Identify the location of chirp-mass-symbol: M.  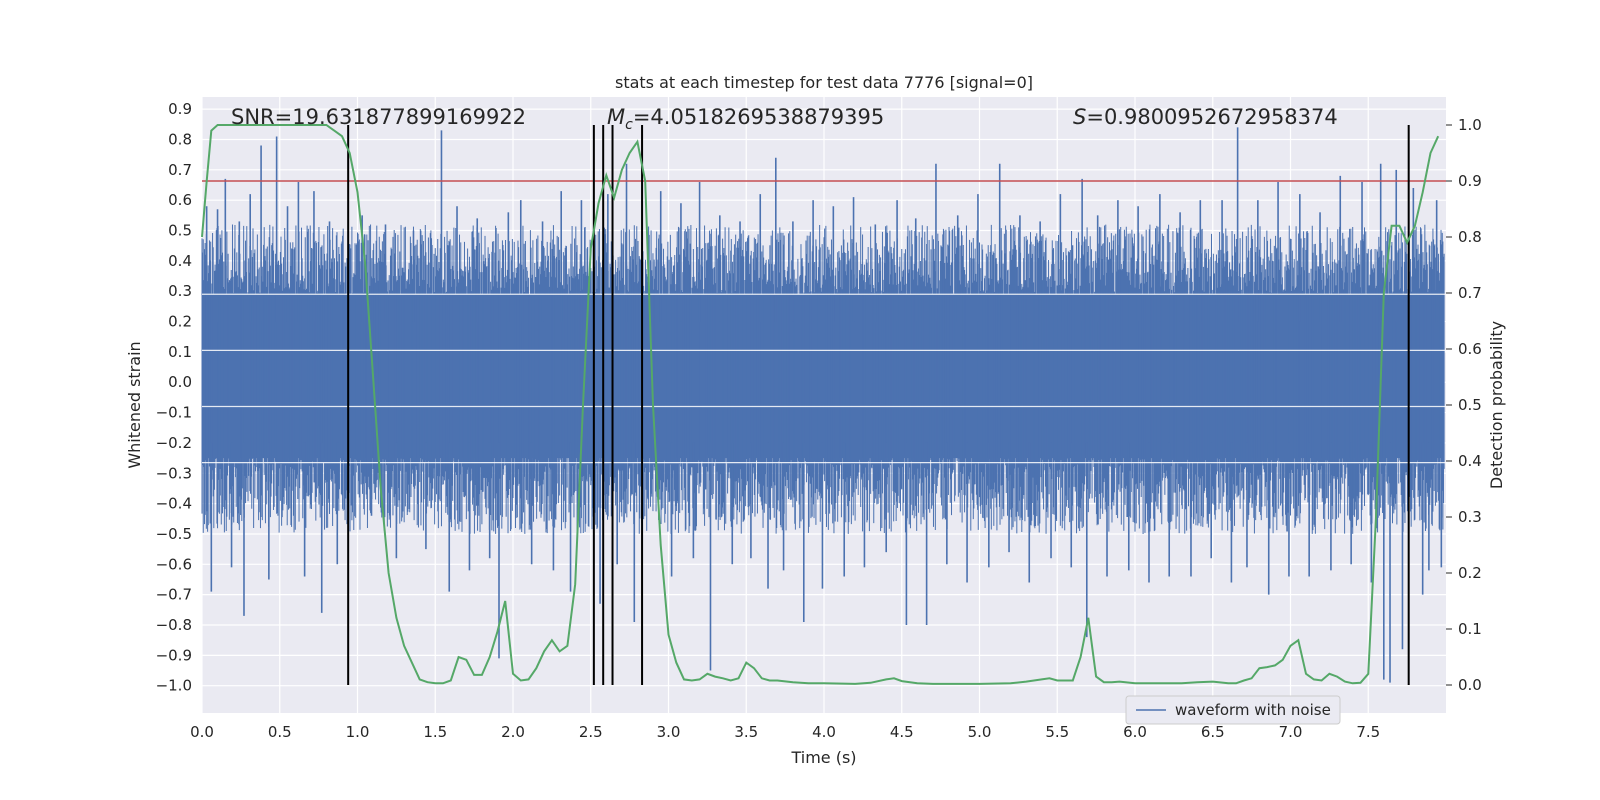
(616, 117).